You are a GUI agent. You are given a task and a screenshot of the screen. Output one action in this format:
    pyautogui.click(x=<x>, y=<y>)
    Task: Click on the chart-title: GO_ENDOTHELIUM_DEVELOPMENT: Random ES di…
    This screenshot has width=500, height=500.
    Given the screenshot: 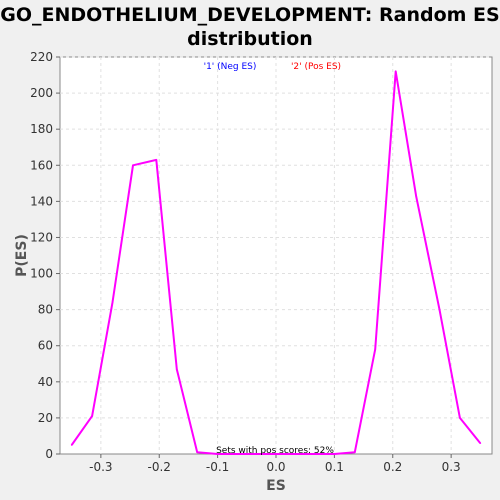 What is the action you would take?
    pyautogui.click(x=250, y=27)
    